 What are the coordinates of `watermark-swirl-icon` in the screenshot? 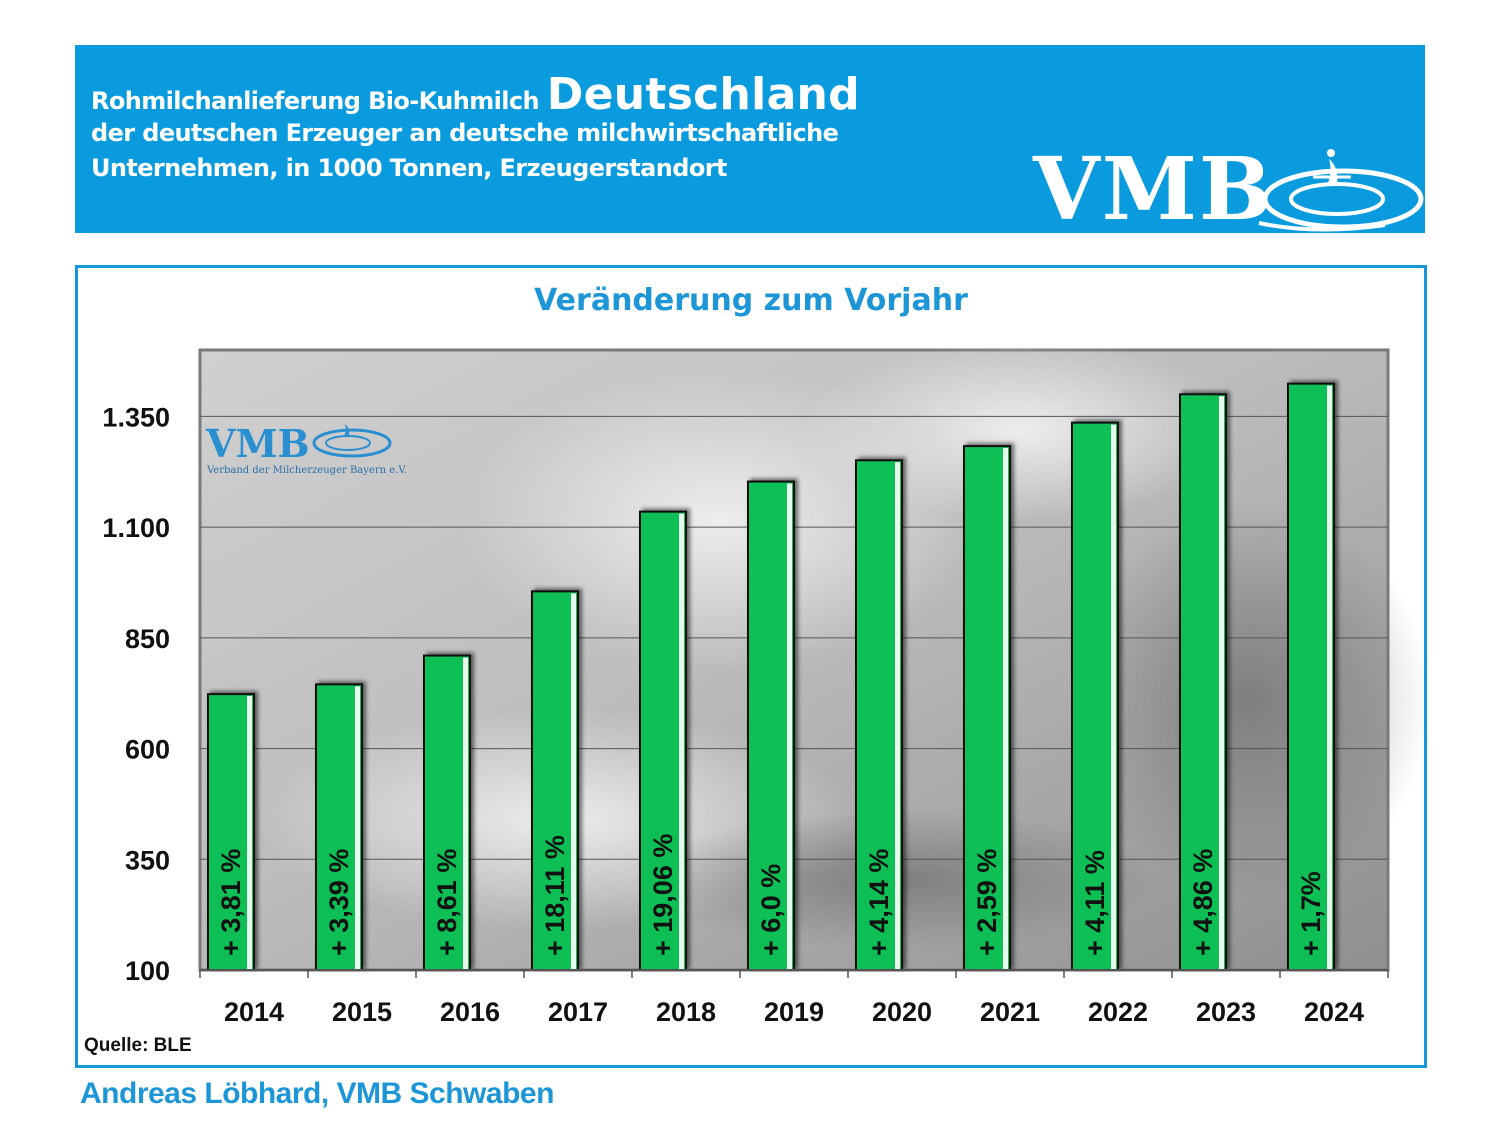 It's located at (352, 441).